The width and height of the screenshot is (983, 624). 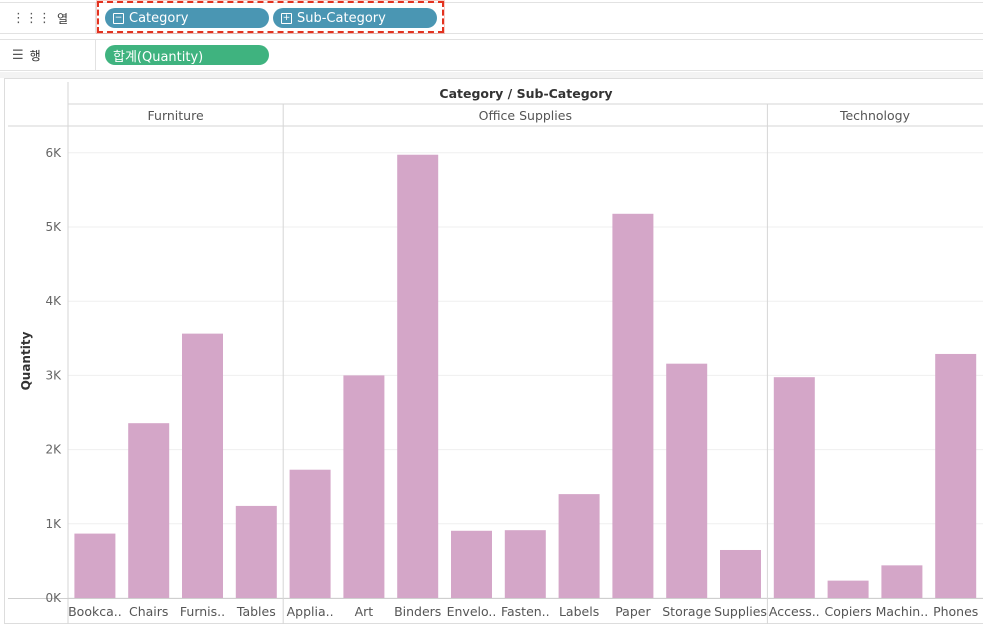 I want to click on y-tick-label: 6K, so click(x=53, y=153).